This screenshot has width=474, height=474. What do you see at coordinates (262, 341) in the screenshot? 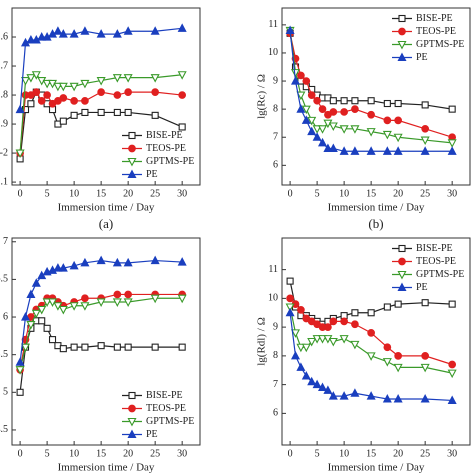
I see `y-axis-label: lg(Rdl) / Ω` at bounding box center [262, 341].